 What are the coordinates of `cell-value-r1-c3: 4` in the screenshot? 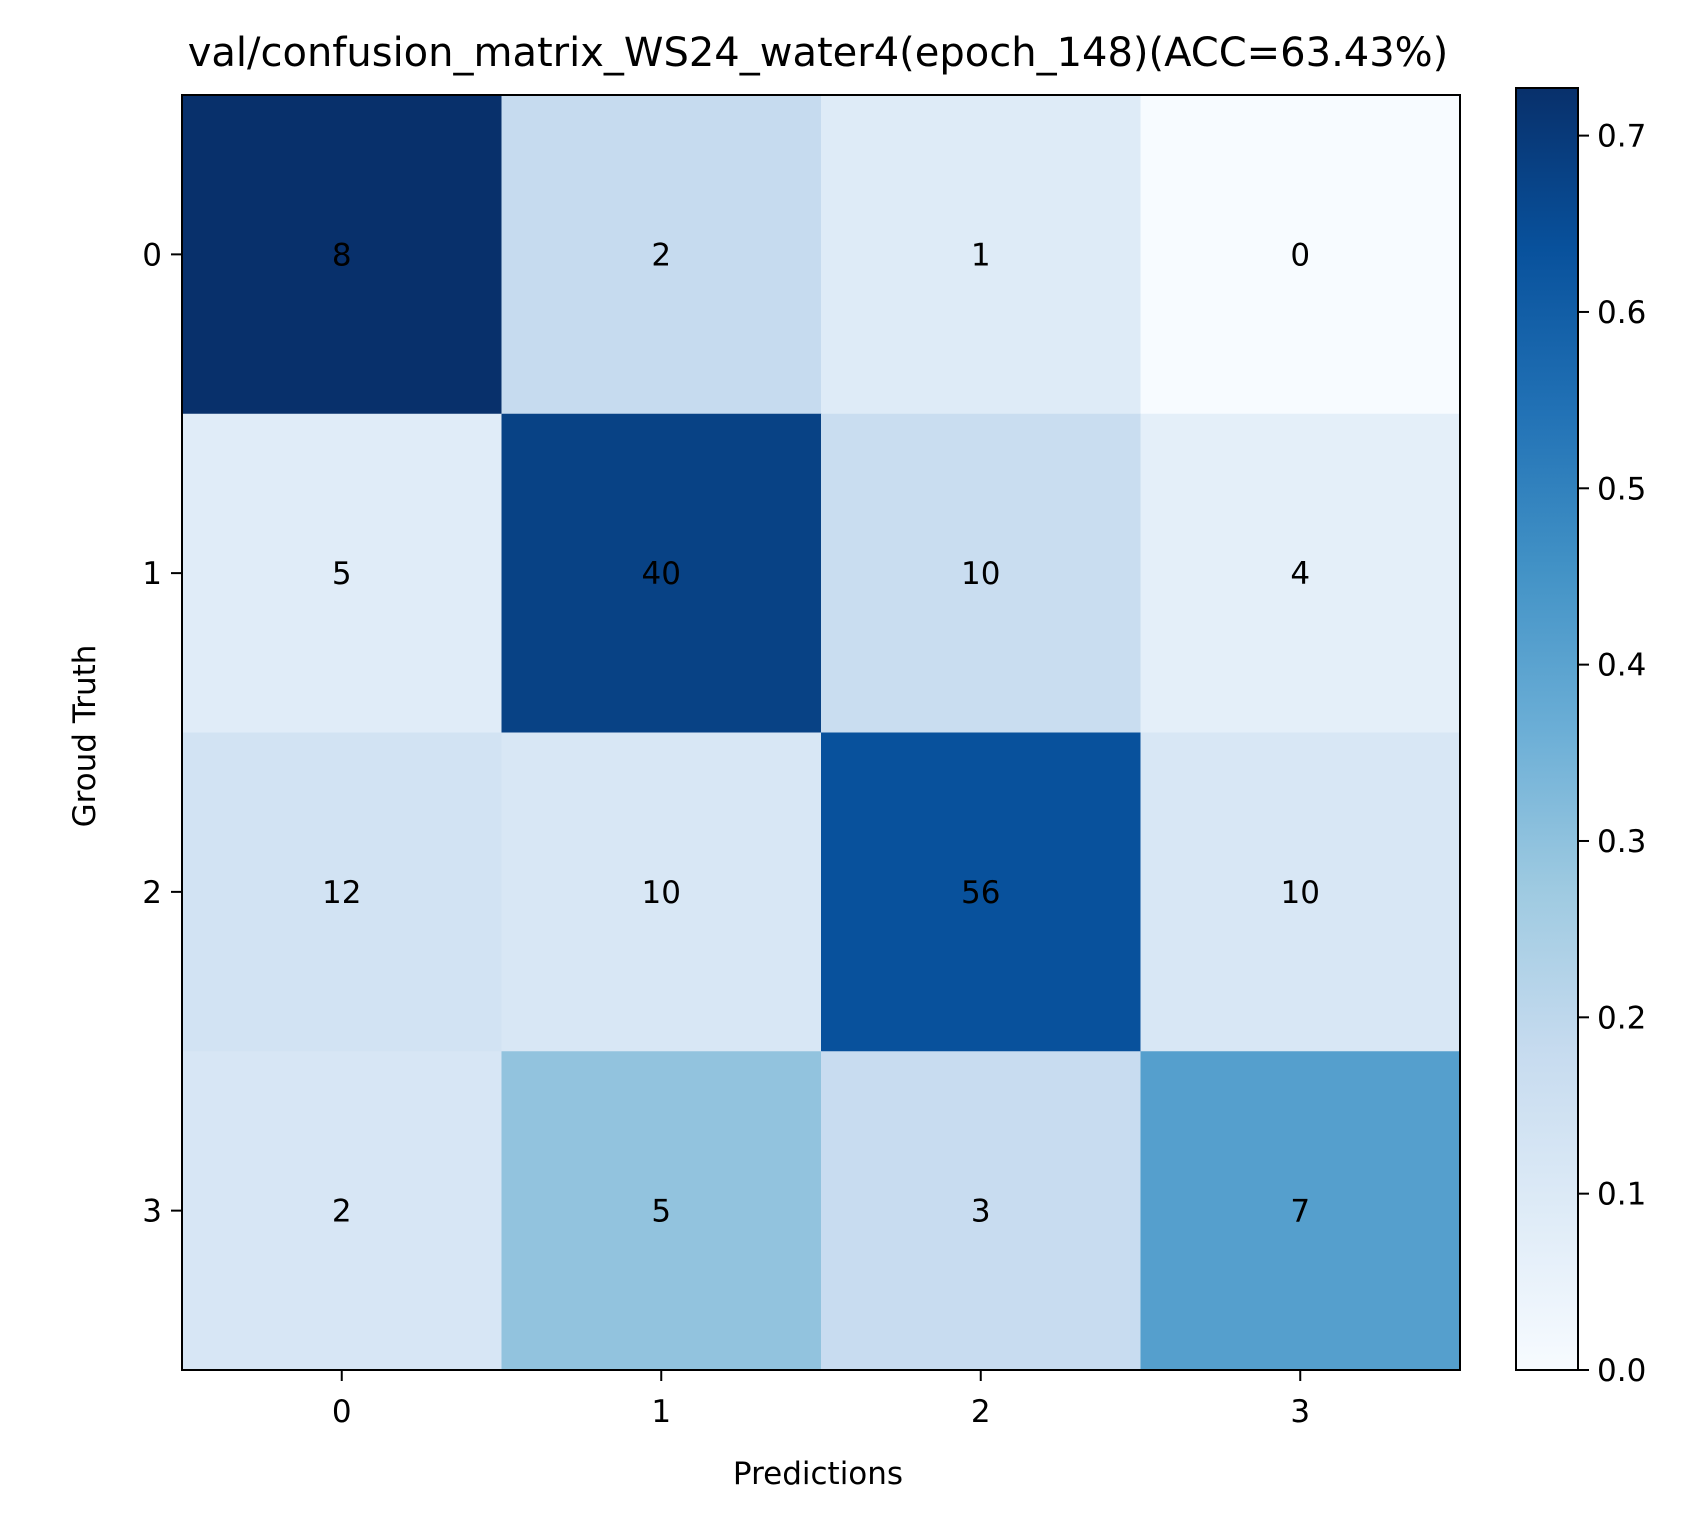 It's located at (1300, 574).